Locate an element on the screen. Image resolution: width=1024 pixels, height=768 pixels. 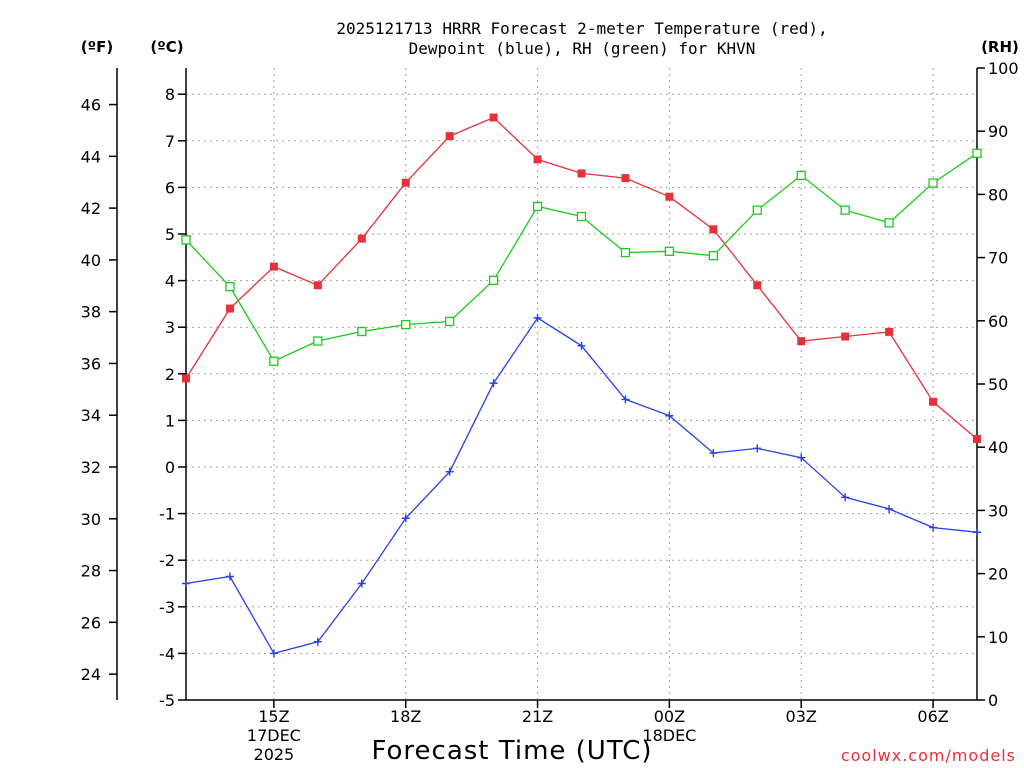
celsius-tick-label: 7 is located at coordinates (170, 141).